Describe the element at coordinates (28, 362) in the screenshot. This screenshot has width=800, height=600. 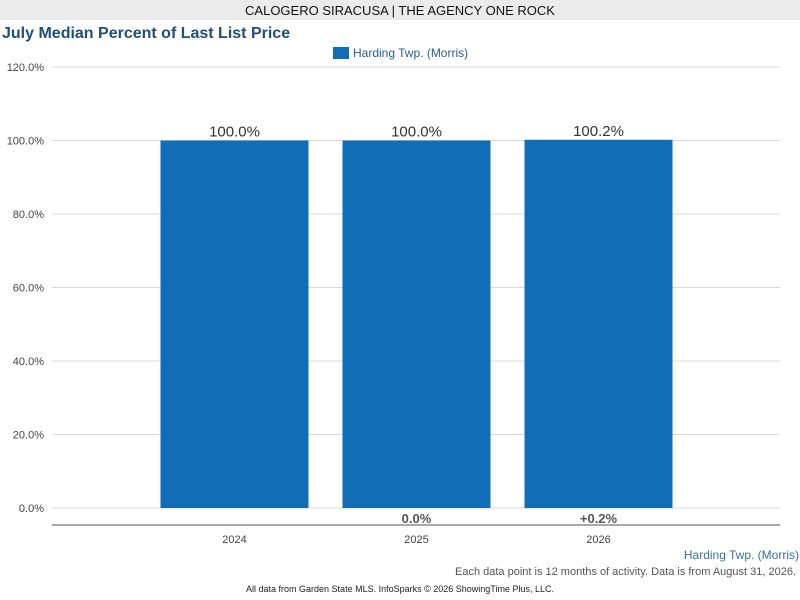
I see `y-tick-label: 40.0%` at that location.